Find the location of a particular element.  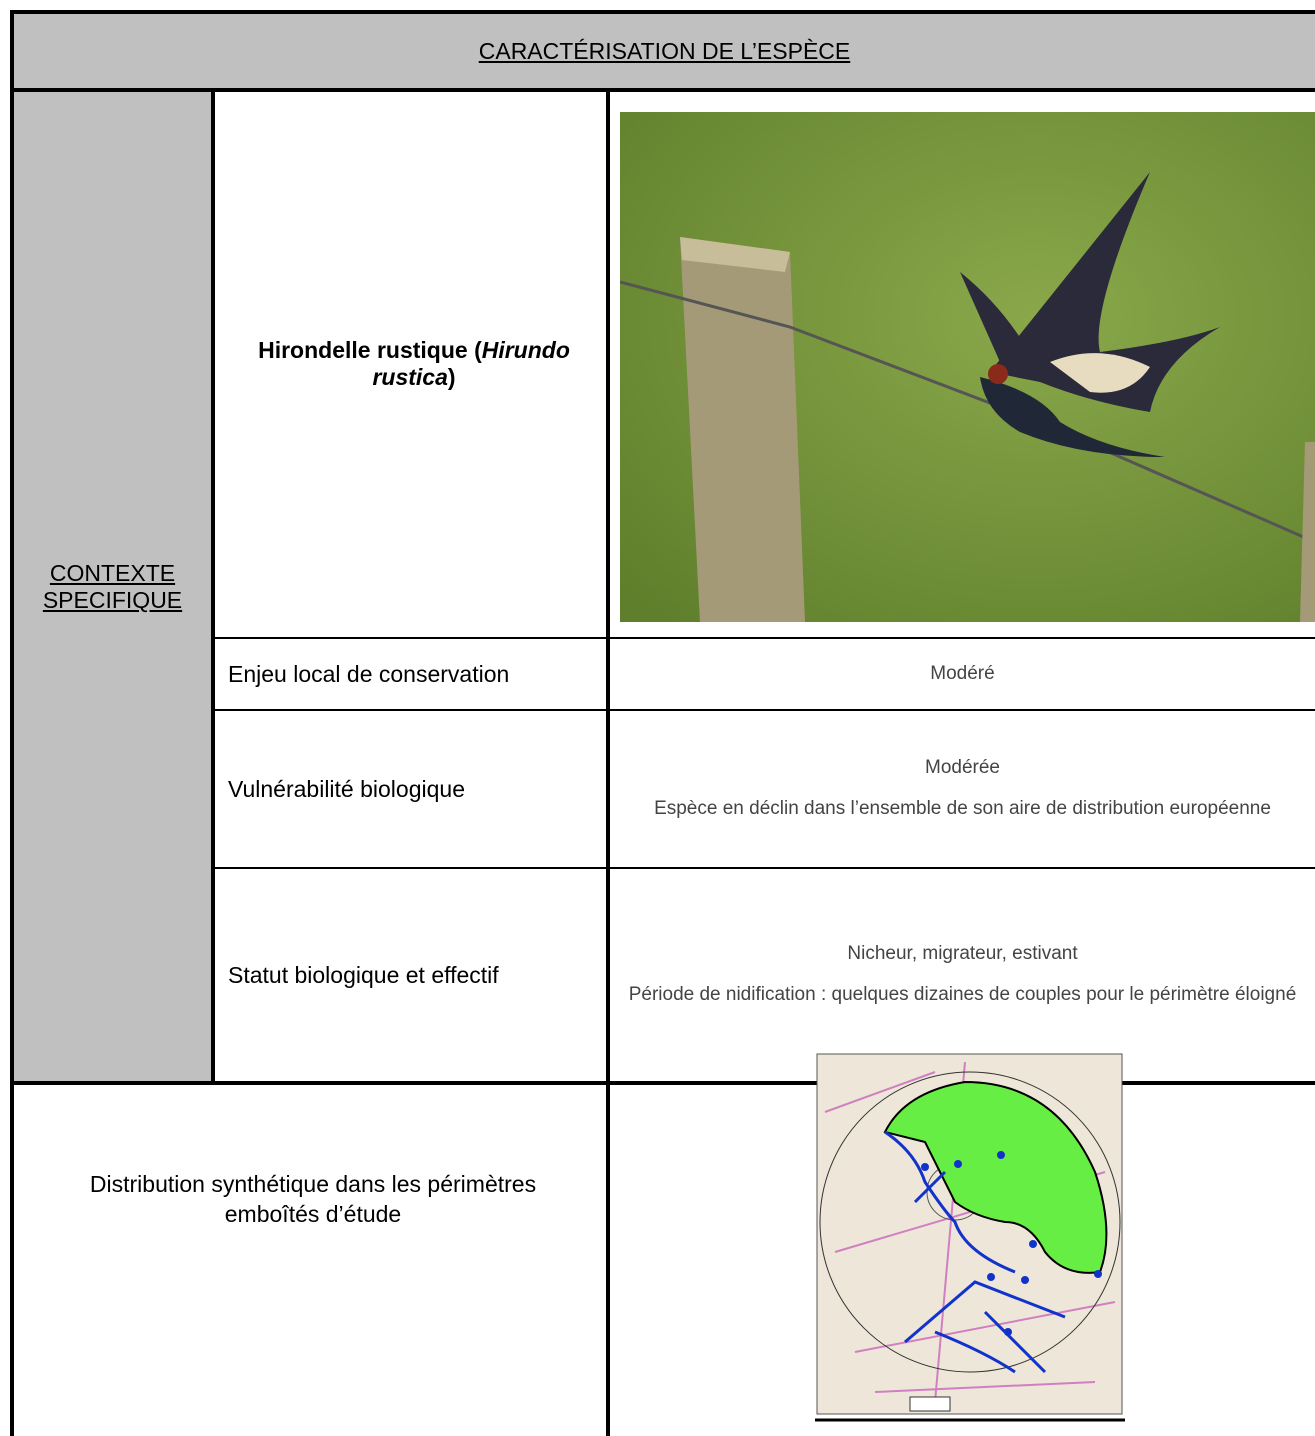

species-latin: Hirundo rustica is located at coordinates (471, 363).